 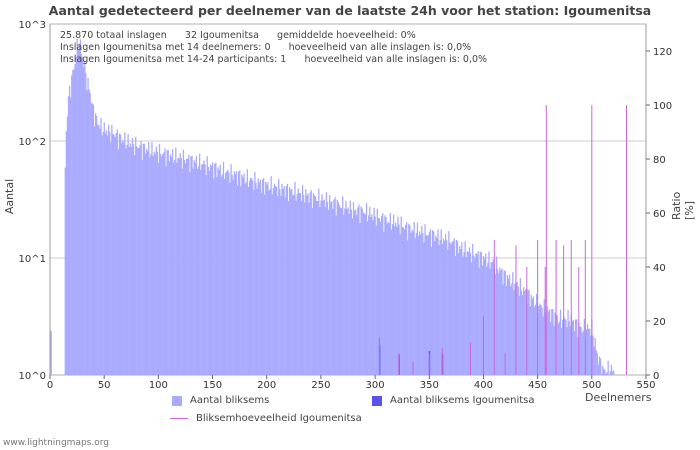 What do you see at coordinates (32, 259) in the screenshot?
I see `y-tick-label-1: 10^1` at bounding box center [32, 259].